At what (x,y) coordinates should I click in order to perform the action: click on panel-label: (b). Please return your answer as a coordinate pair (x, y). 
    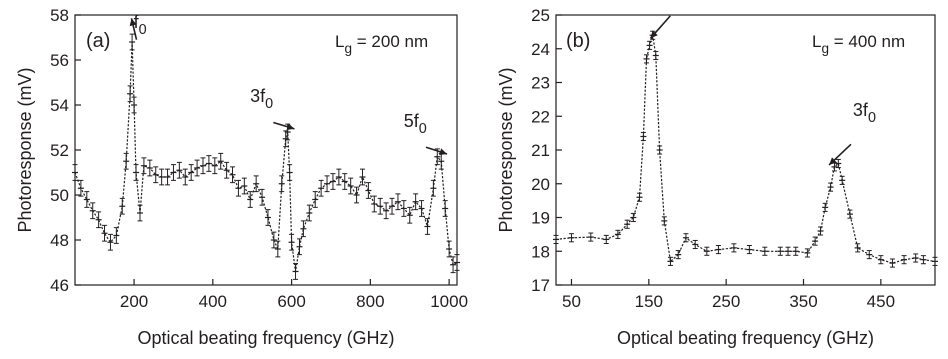
    Looking at the image, I should click on (578, 41).